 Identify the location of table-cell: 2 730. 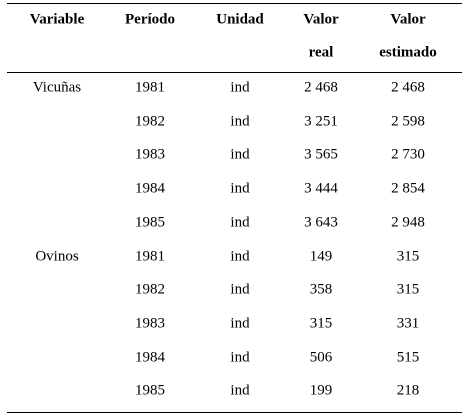
(408, 154).